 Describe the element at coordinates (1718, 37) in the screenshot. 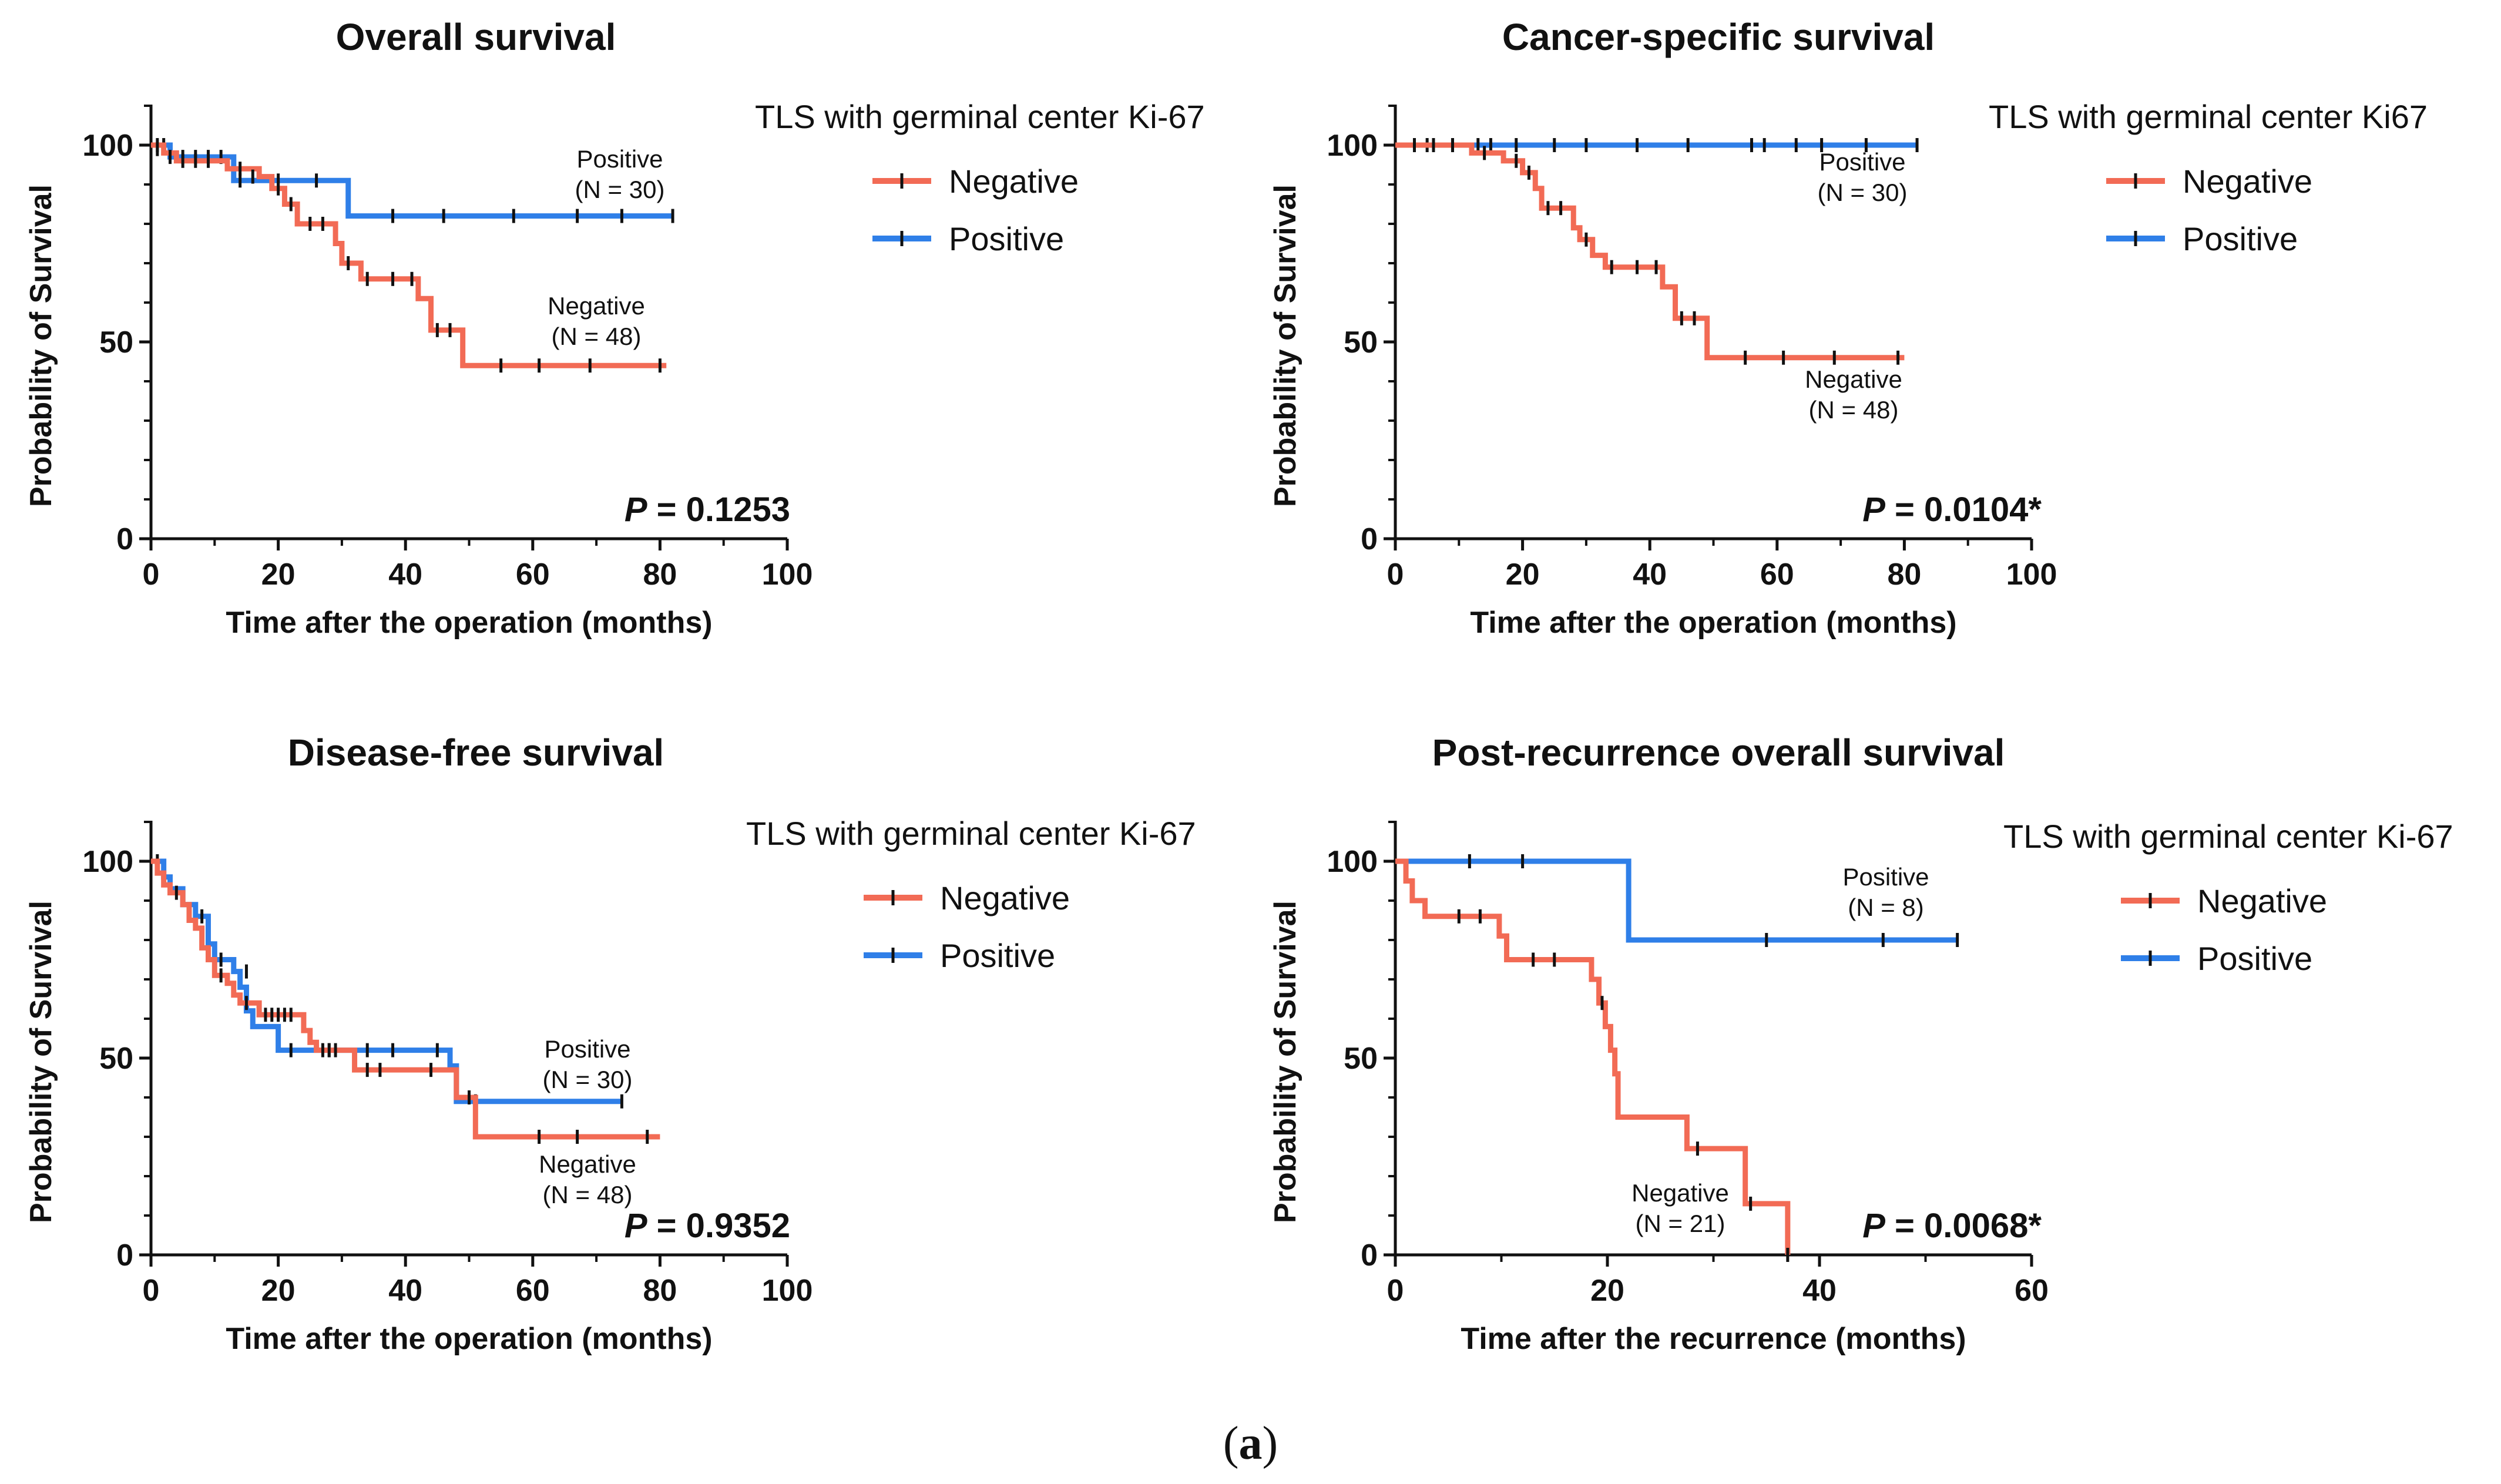

I see `chart-title: Cancer-specific survival` at that location.